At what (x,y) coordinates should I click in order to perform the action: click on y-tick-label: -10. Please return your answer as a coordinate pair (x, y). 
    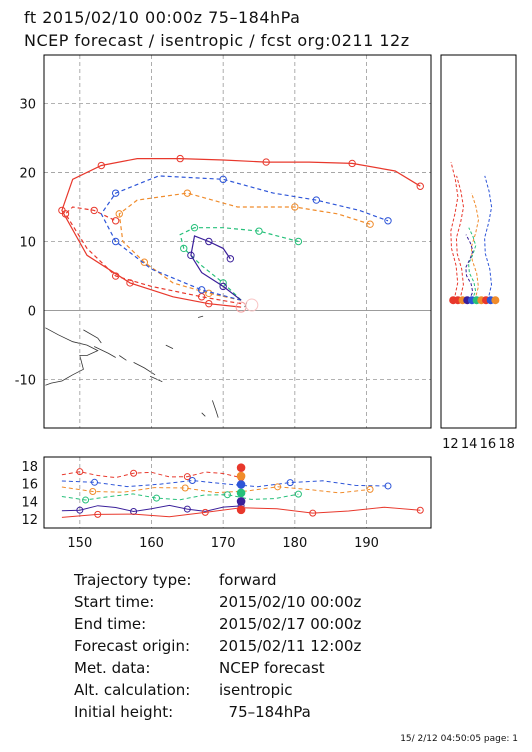
    Looking at the image, I should click on (25, 381).